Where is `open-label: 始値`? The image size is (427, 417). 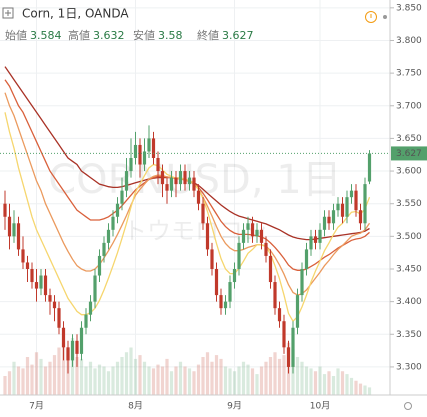
open-label: 始値 is located at coordinates (16, 35).